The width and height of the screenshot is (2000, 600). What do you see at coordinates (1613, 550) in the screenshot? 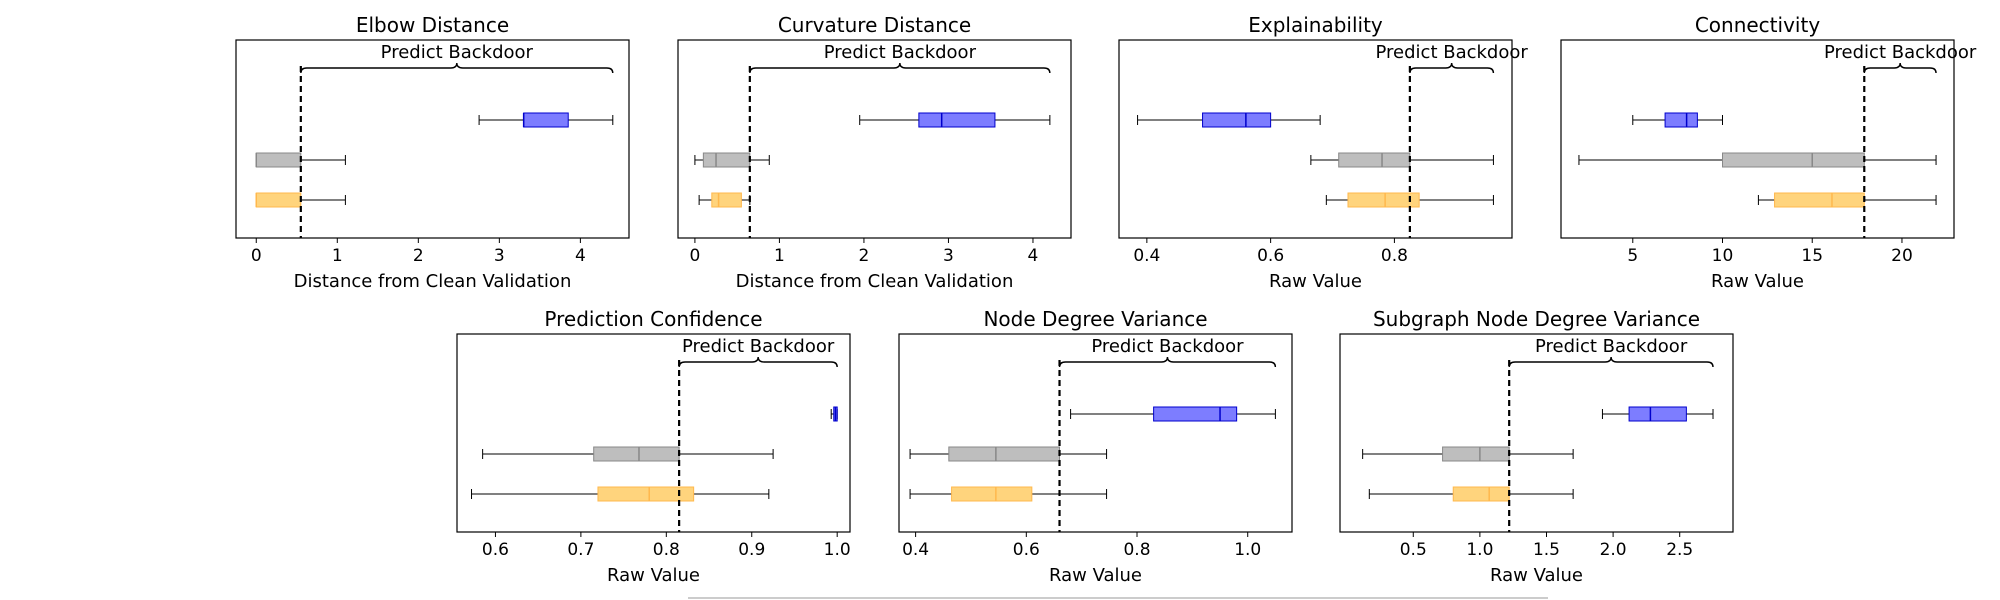
I see `x-tick-label: 2.0` at bounding box center [1613, 550].